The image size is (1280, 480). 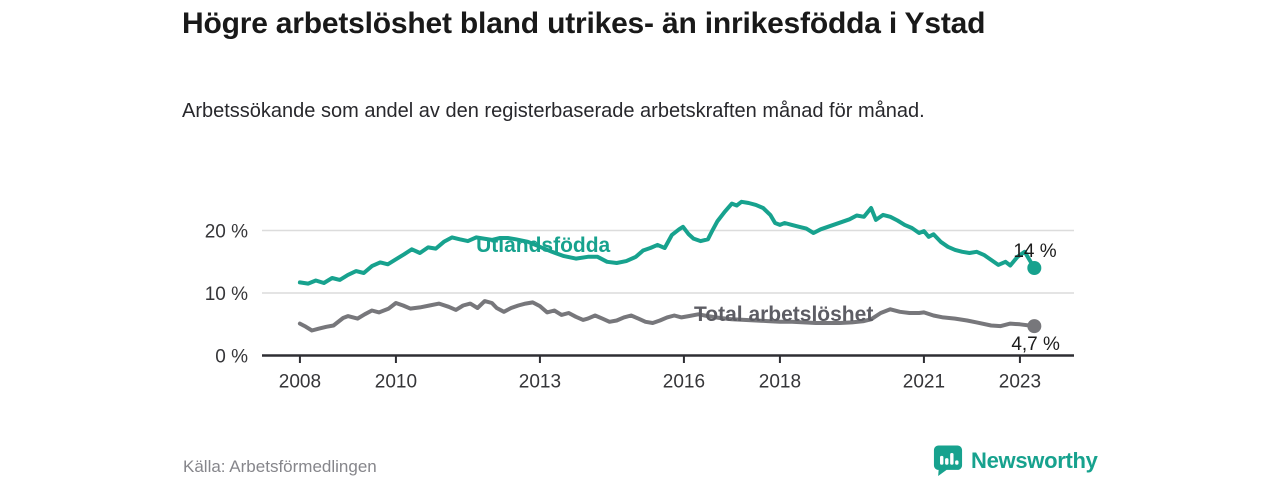 I want to click on series-line-utlandsfodda, so click(x=667, y=242).